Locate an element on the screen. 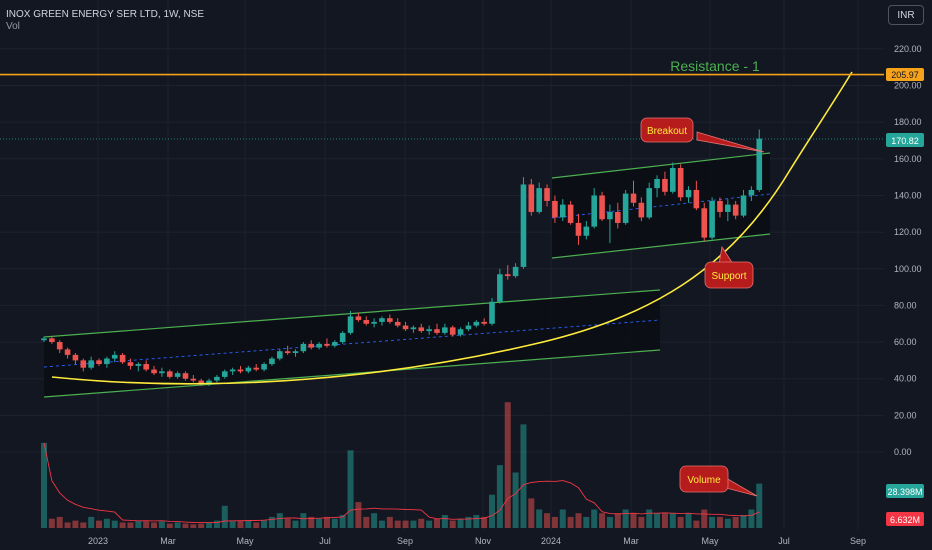 The width and height of the screenshot is (932, 550). channel2-upper-line is located at coordinates (661, 165).